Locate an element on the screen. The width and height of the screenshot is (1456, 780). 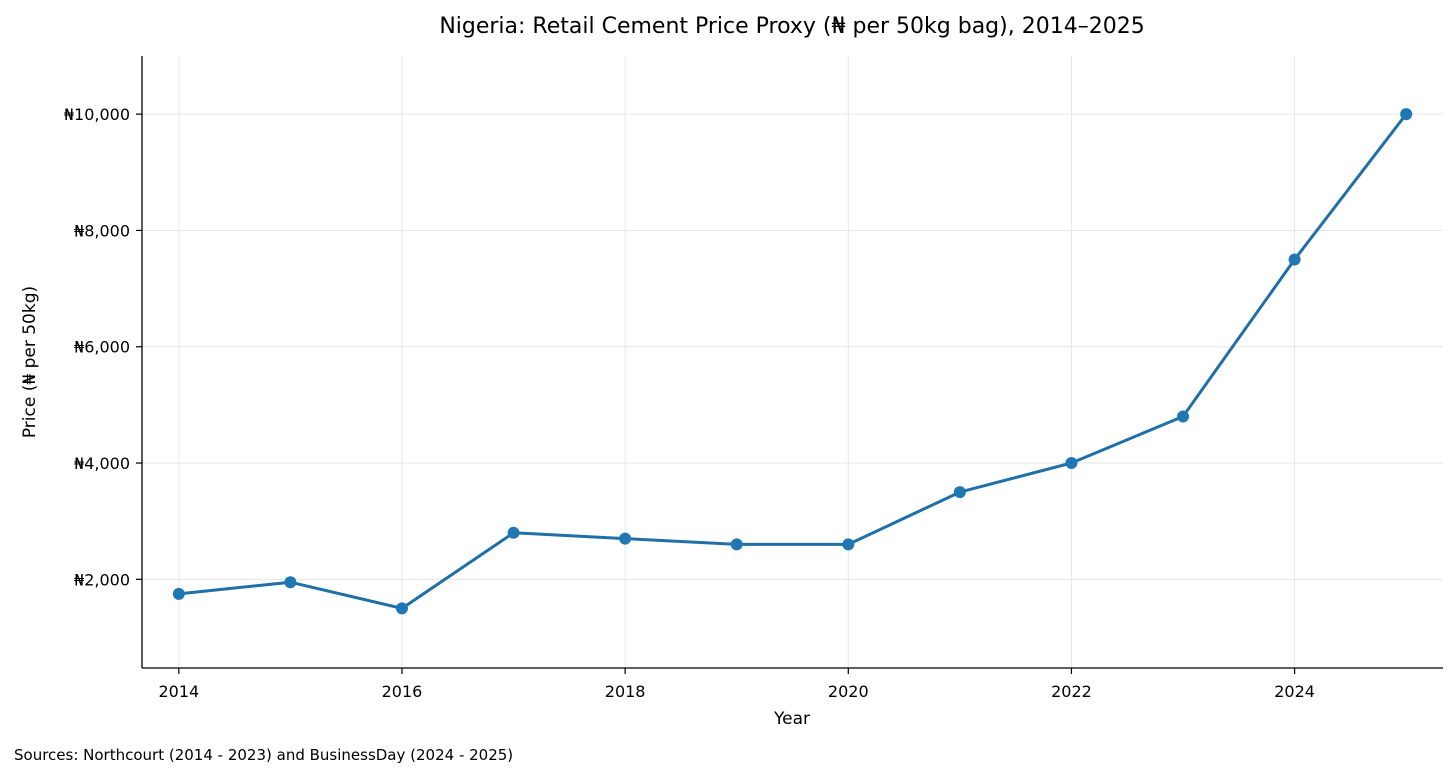
x-tick-label: 2014 is located at coordinates (178, 691).